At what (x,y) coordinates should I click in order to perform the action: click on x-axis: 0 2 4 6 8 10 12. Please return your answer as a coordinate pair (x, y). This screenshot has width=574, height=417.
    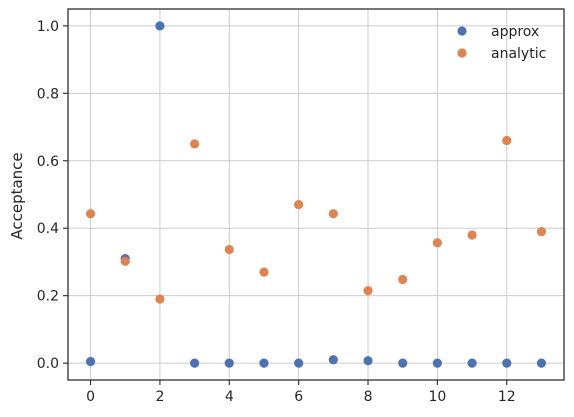
    Looking at the image, I should click on (301, 392).